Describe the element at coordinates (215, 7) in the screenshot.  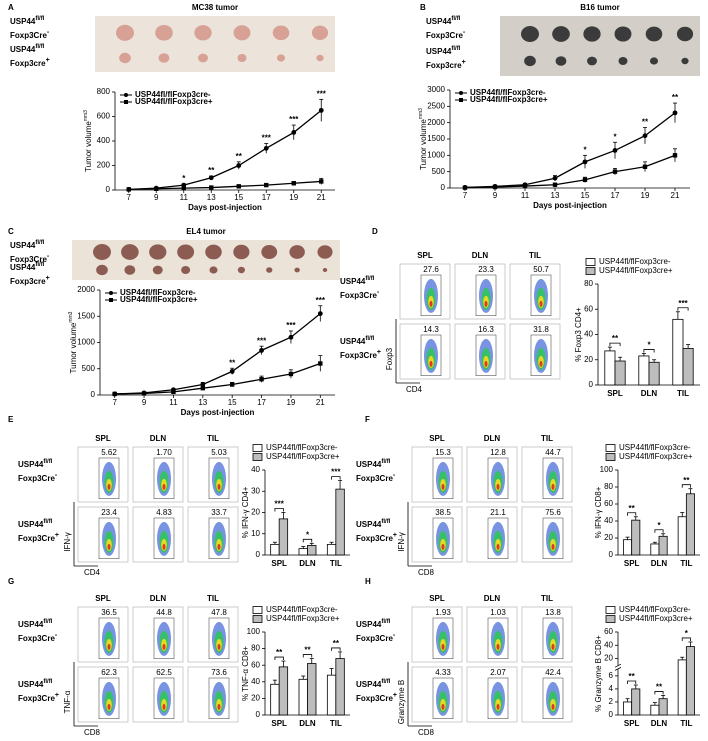
I see `panel-title: MC38 tumor` at that location.